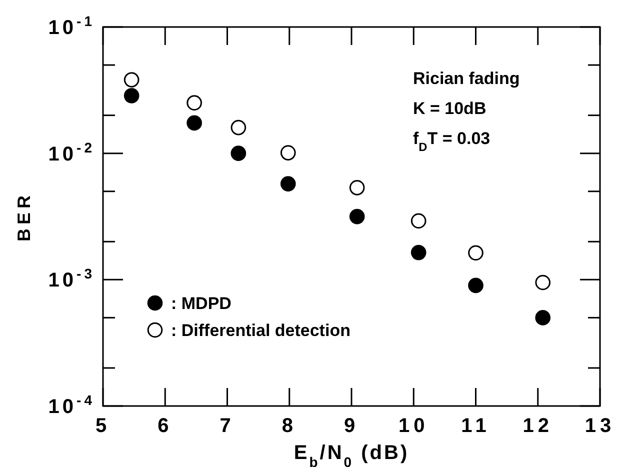 The height and width of the screenshot is (467, 629). I want to click on y-tick-label: 10$^{-3}$, so click(71, 279).